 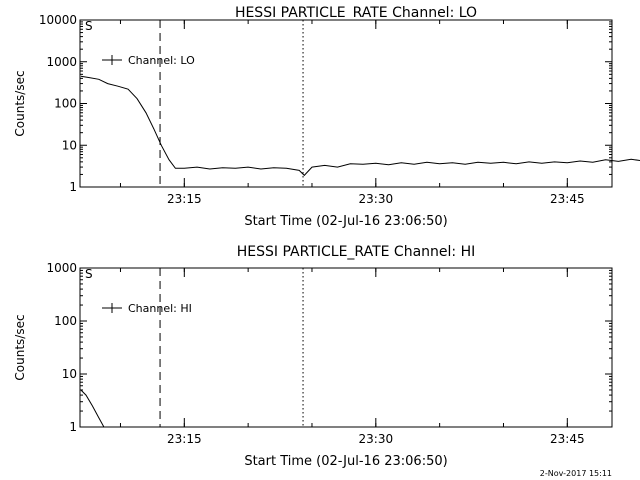 What do you see at coordinates (160, 308) in the screenshot?
I see `legend-label: Channel: HI` at bounding box center [160, 308].